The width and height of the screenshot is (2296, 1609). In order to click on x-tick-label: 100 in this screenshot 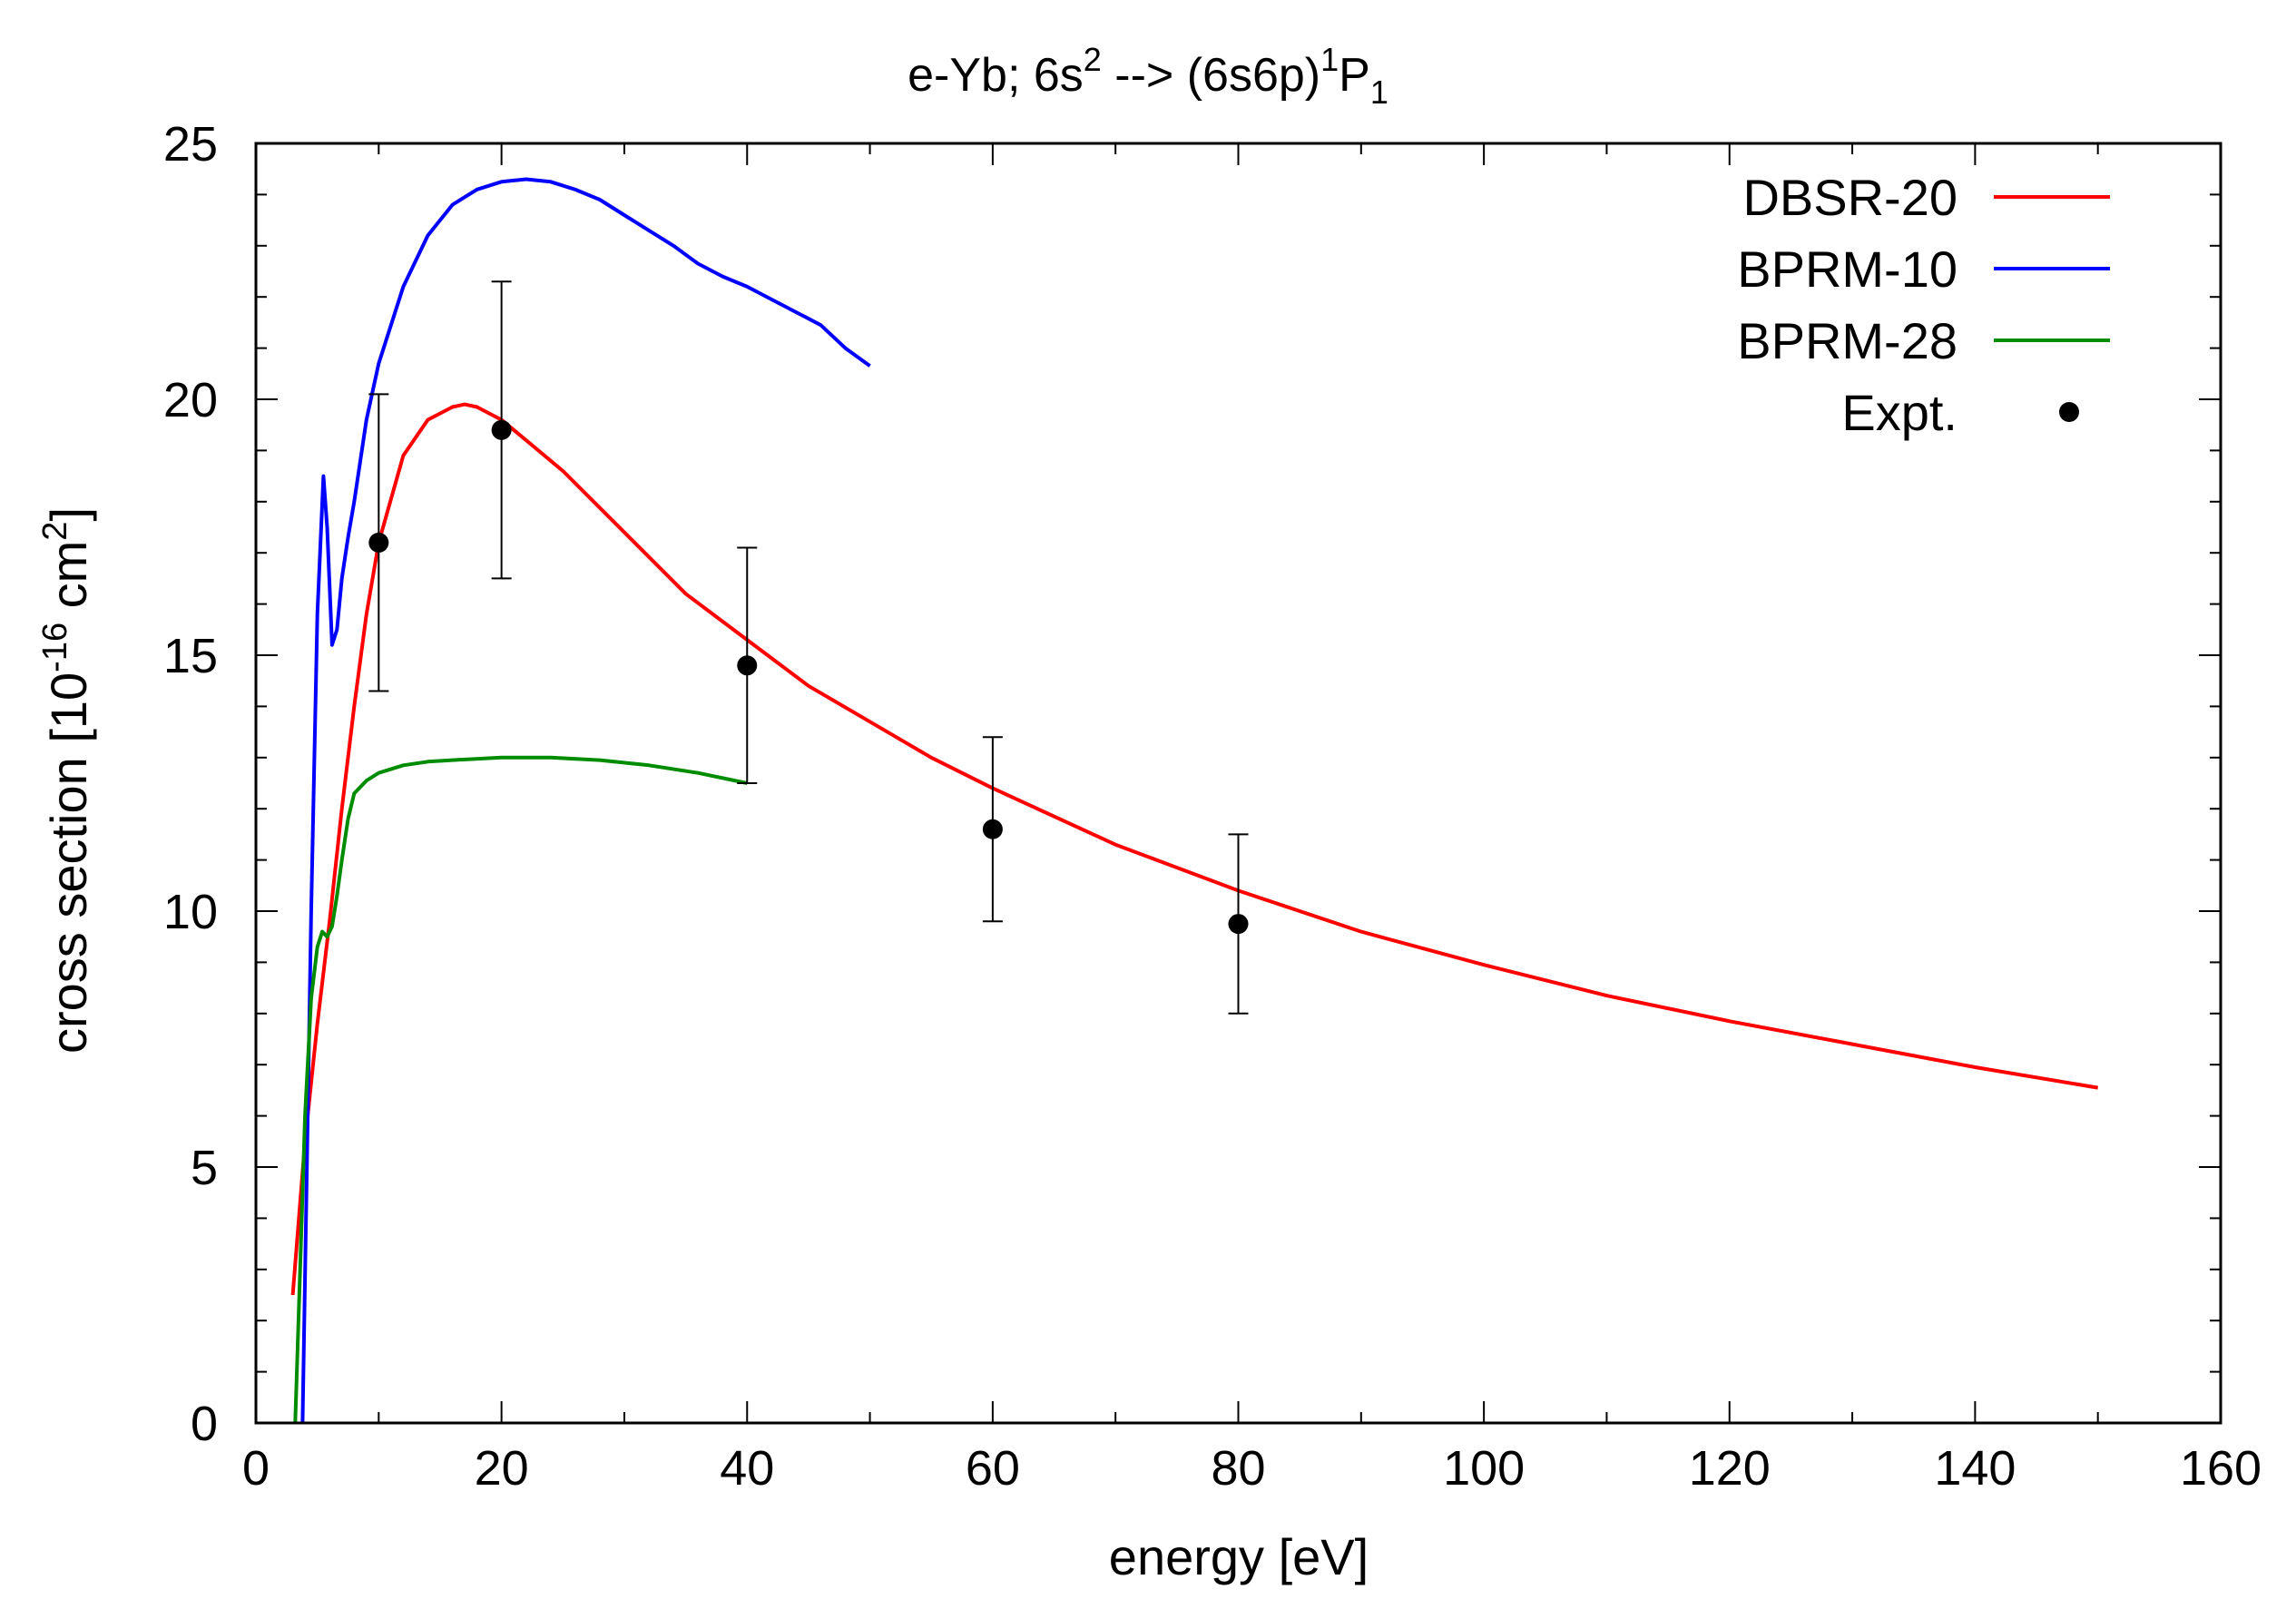, I will do `click(1484, 1468)`.